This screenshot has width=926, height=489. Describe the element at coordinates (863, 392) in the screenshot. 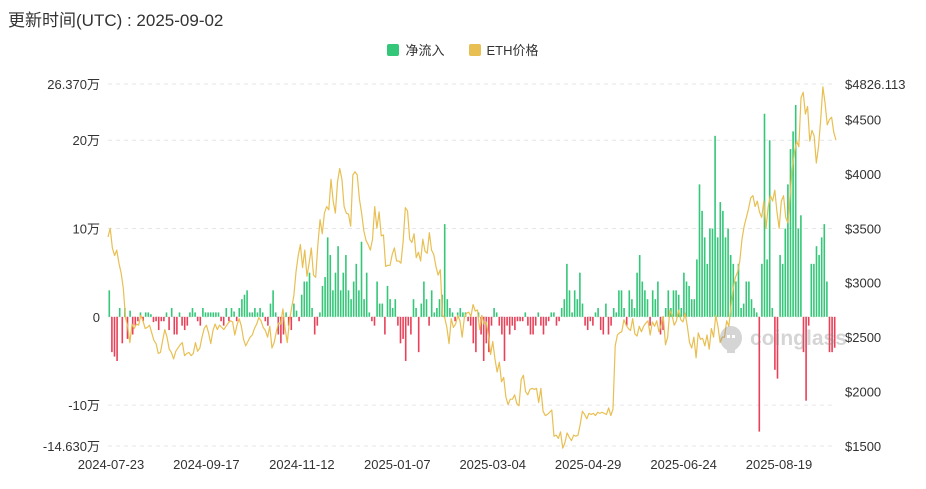

I see `right-axis-tick-label: $2000` at that location.